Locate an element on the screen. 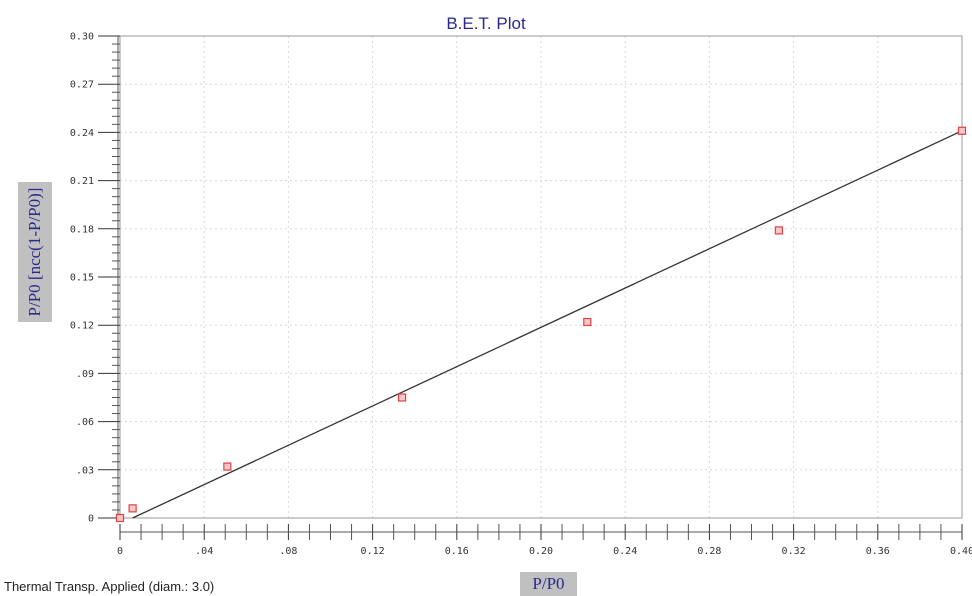 This screenshot has width=972, height=596. y-tick-label: 0.12 is located at coordinates (82, 326).